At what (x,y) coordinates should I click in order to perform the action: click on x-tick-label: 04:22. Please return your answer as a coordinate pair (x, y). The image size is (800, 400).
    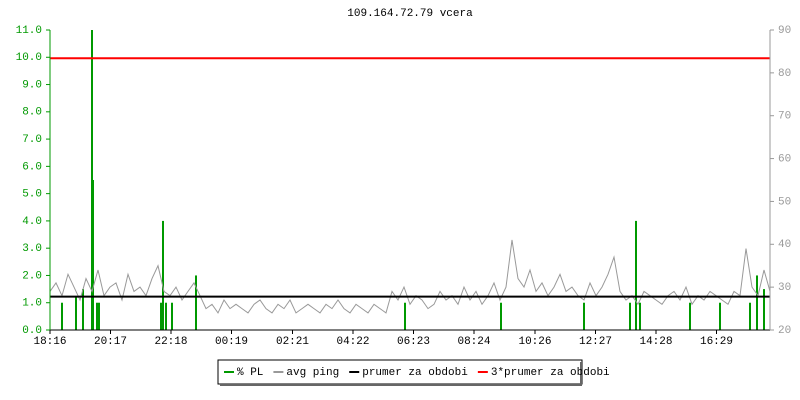
    Looking at the image, I should click on (352, 342).